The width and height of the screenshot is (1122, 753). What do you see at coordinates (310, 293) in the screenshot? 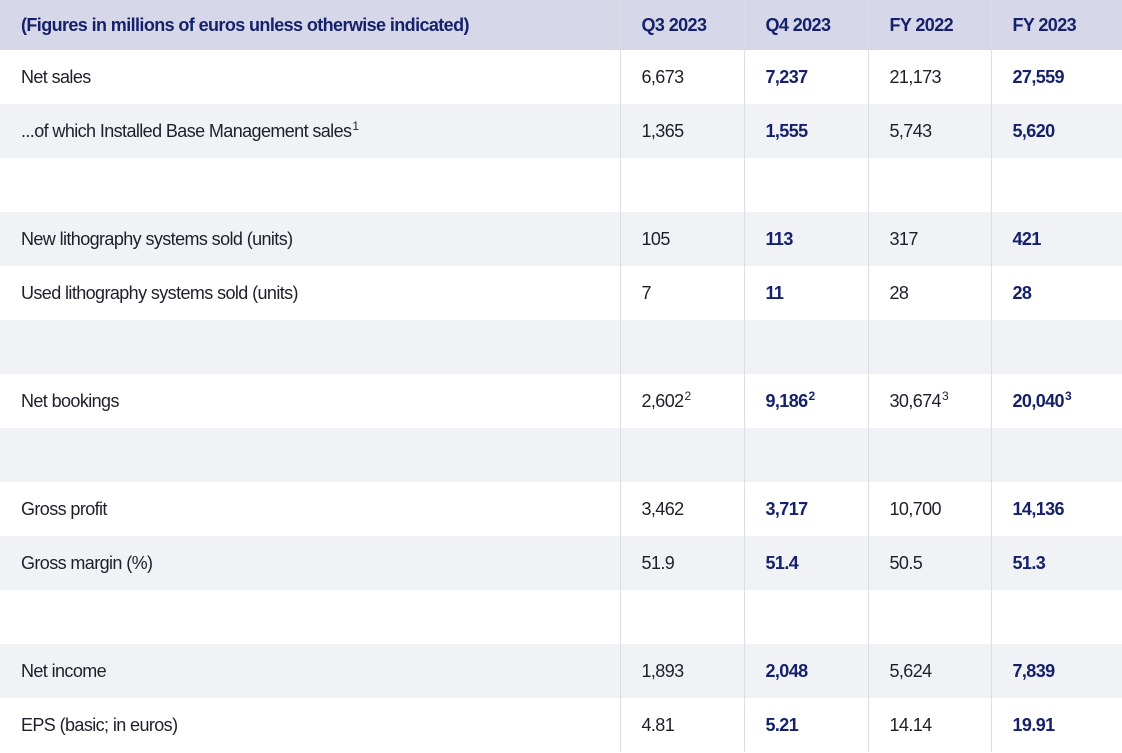
I see `row-label: Used lithography systems sold (units)` at bounding box center [310, 293].